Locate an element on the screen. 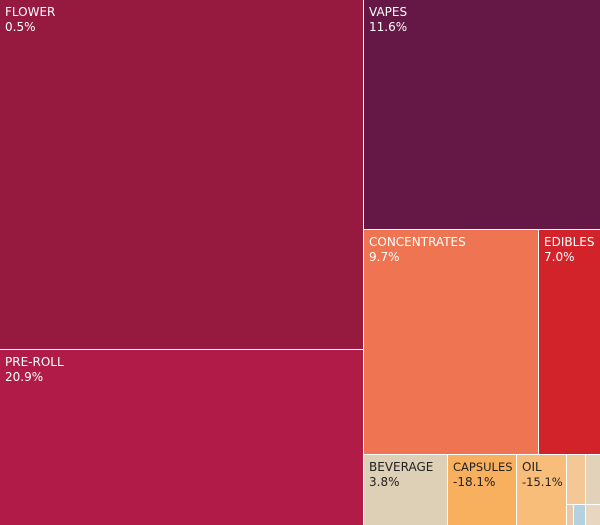 This screenshot has width=600, height=525. tile-category-label: PRE-ROLL is located at coordinates (34, 362).